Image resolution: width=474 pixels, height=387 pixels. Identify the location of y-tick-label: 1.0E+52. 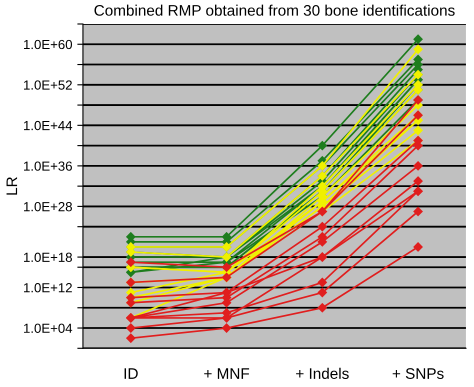
(48, 85).